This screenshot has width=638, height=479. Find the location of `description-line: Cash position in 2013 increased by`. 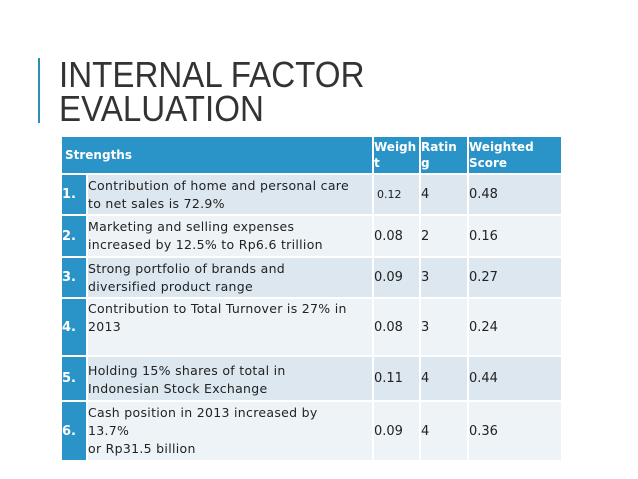

description-line: Cash position in 2013 increased by is located at coordinates (203, 412).